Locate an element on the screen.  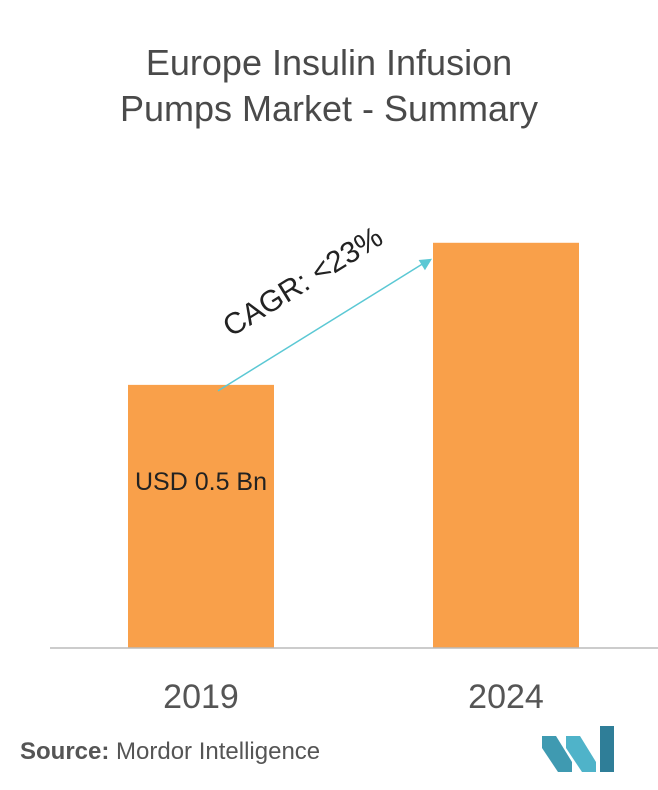
logo-shape-left is located at coordinates (557, 754).